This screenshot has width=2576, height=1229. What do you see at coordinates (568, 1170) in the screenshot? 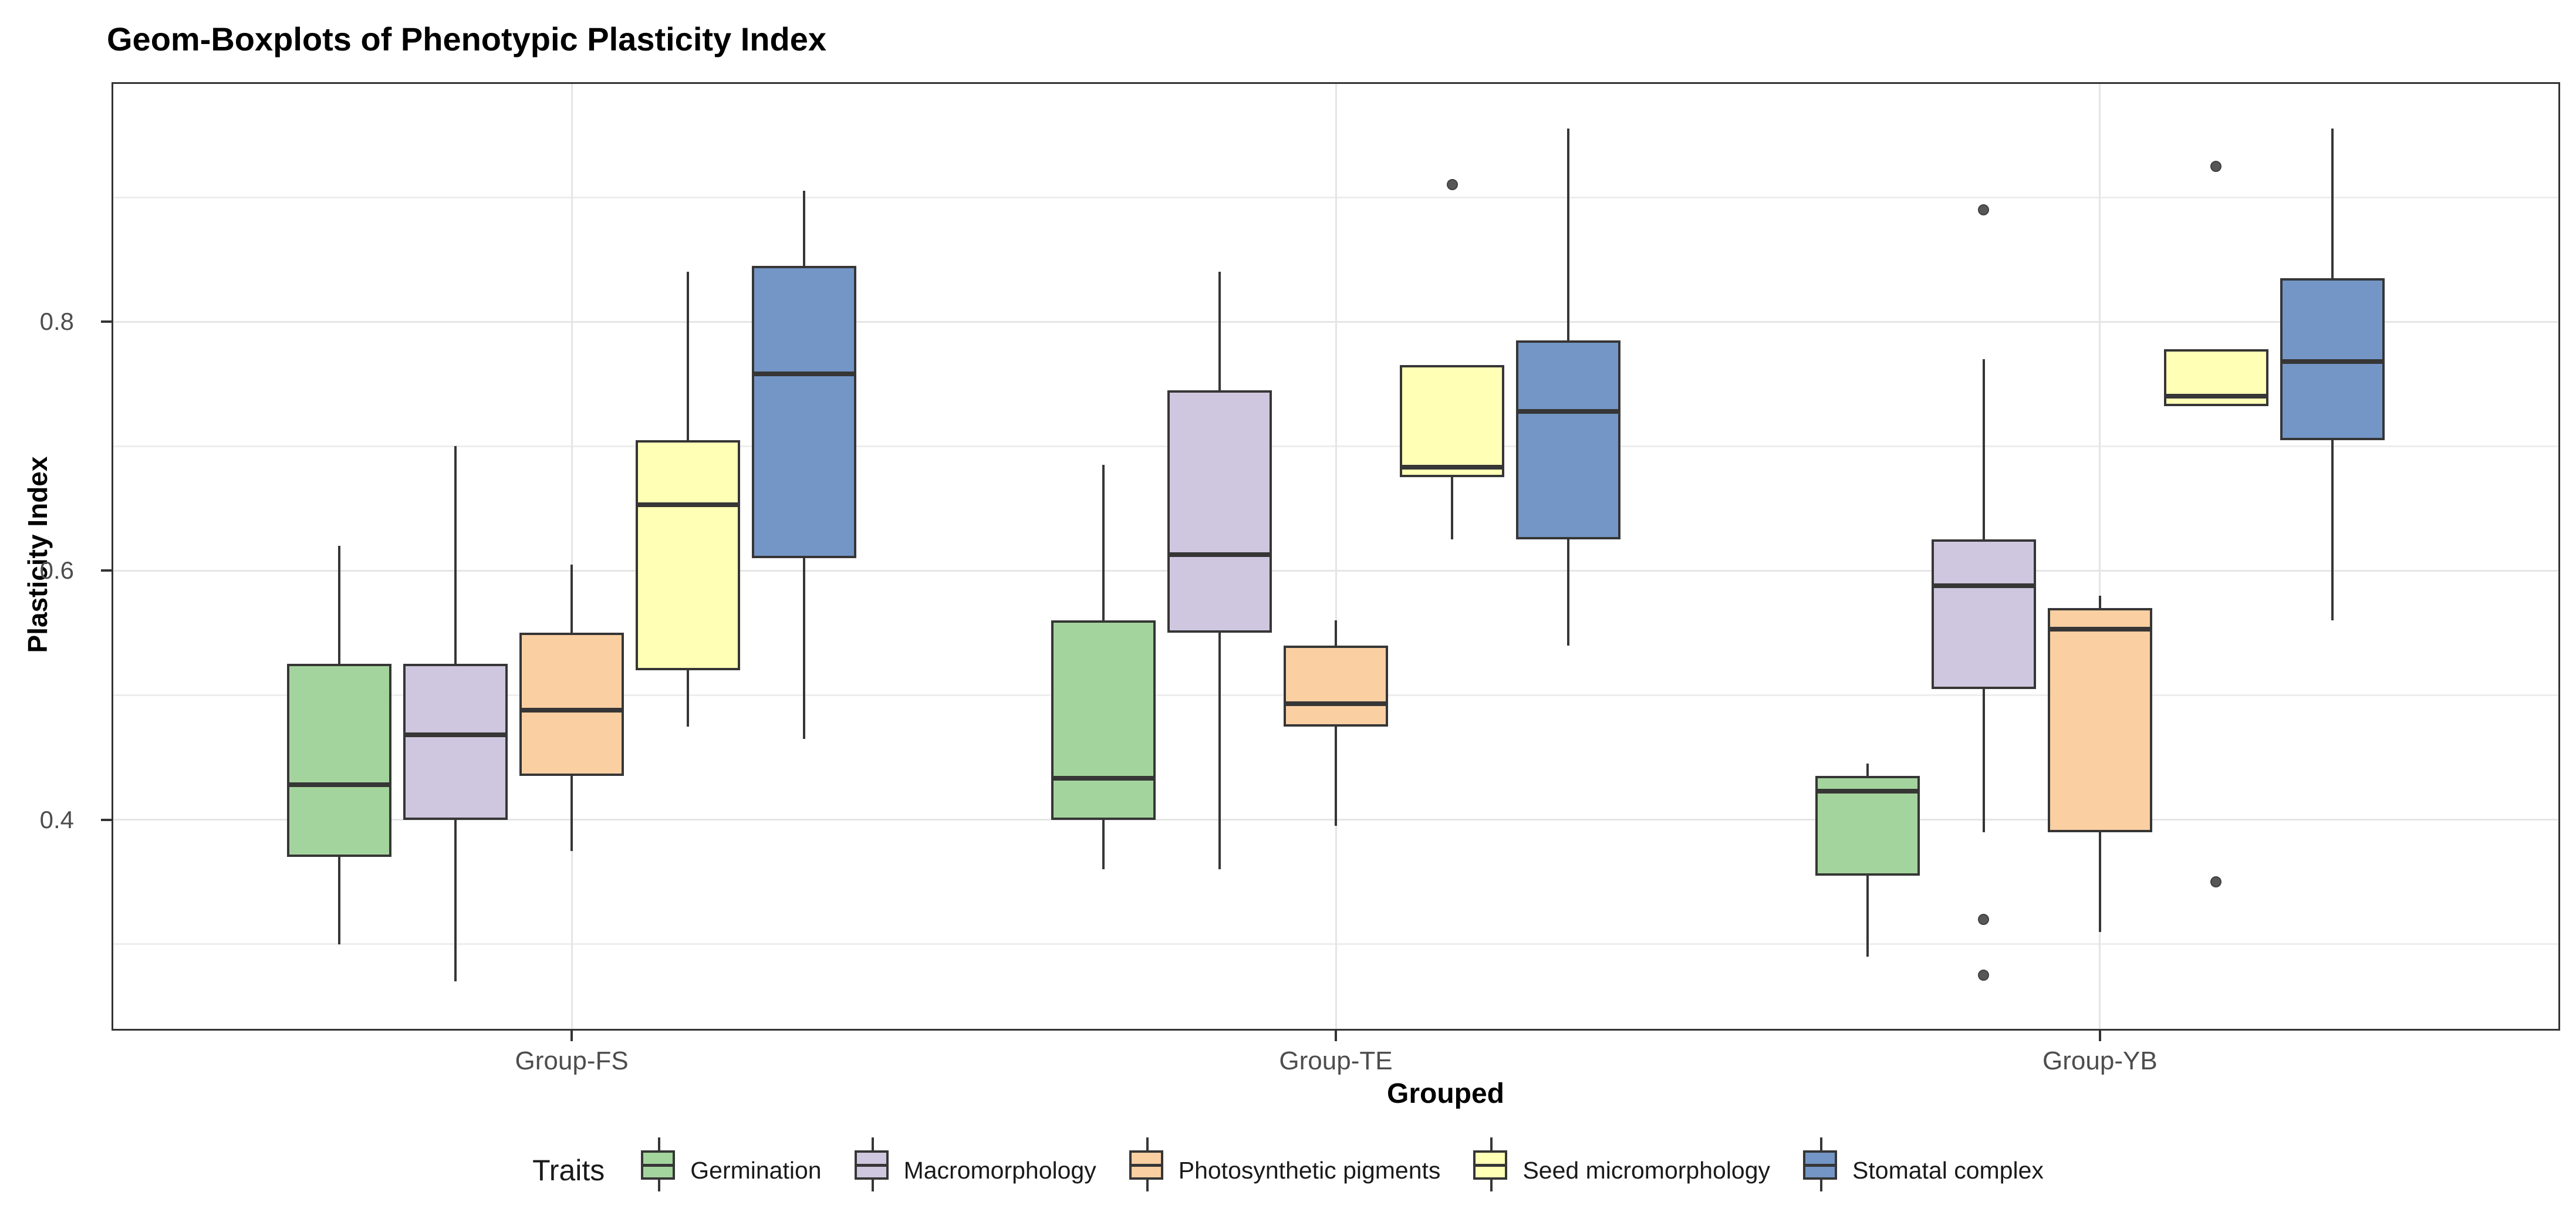
I see `legend-title: Traits` at bounding box center [568, 1170].